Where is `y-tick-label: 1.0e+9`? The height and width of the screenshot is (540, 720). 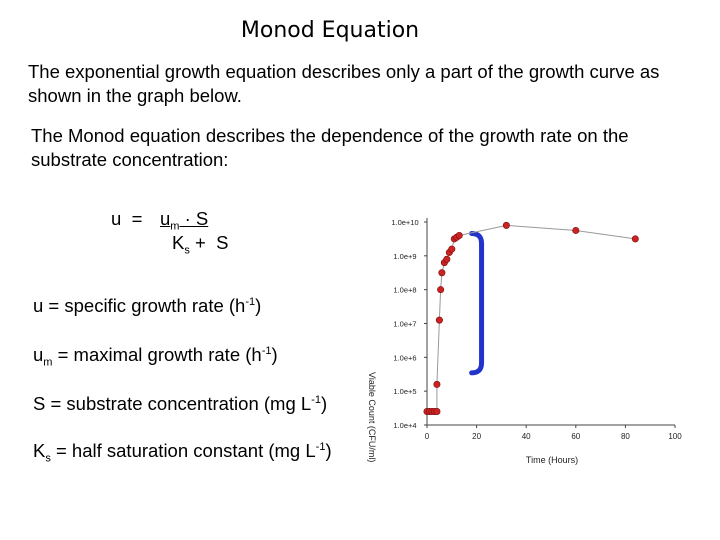 y-tick-label: 1.0e+9 is located at coordinates (404, 256).